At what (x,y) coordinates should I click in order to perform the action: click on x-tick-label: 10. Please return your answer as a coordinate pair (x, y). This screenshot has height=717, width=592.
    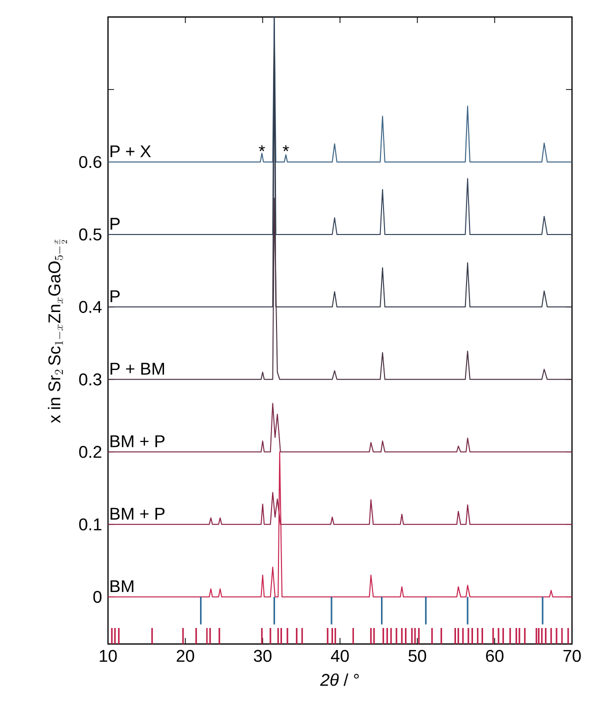
    Looking at the image, I should click on (108, 656).